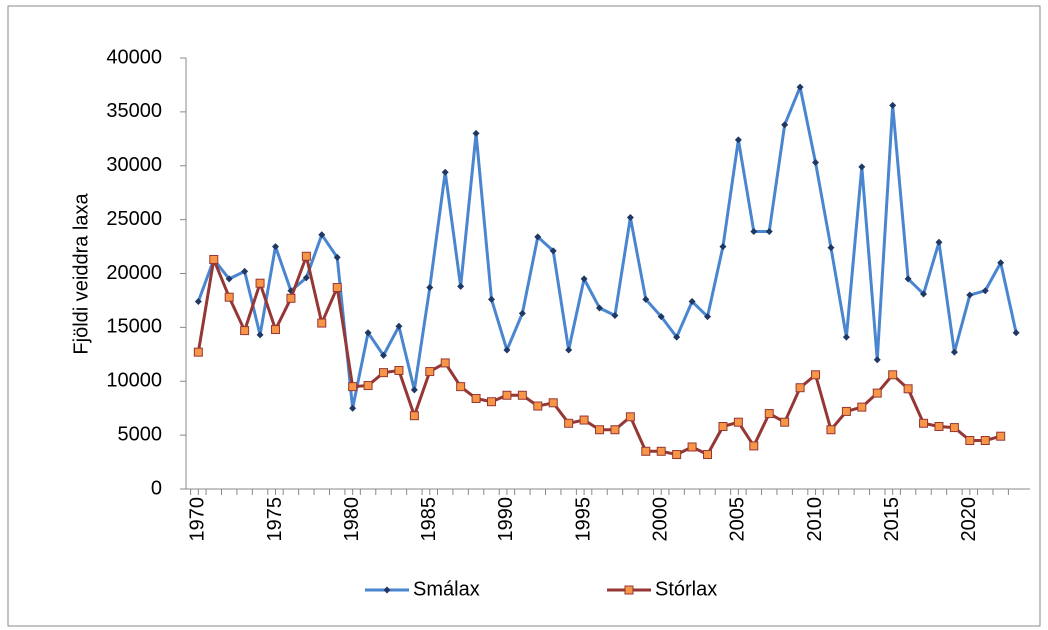 This screenshot has height=630, width=1048. What do you see at coordinates (156, 488) in the screenshot?
I see `y-tick-label: 0` at bounding box center [156, 488].